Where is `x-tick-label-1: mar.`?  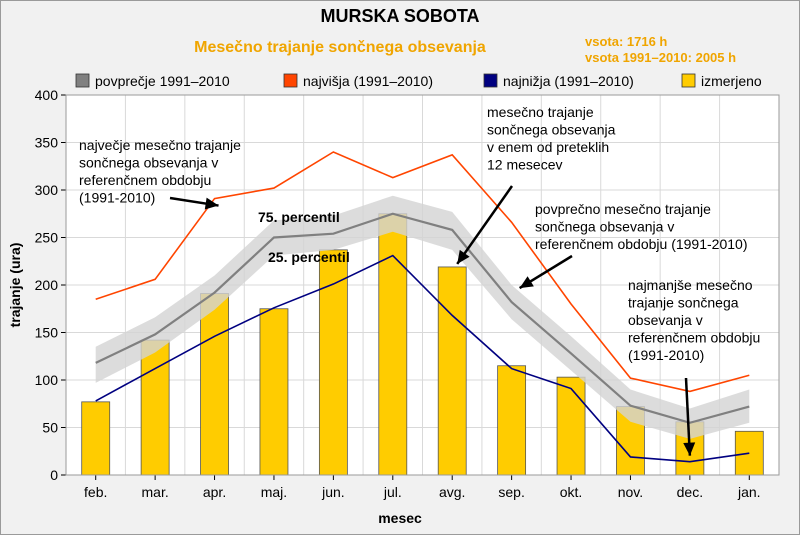 x-tick-label-1: mar. is located at coordinates (155, 492).